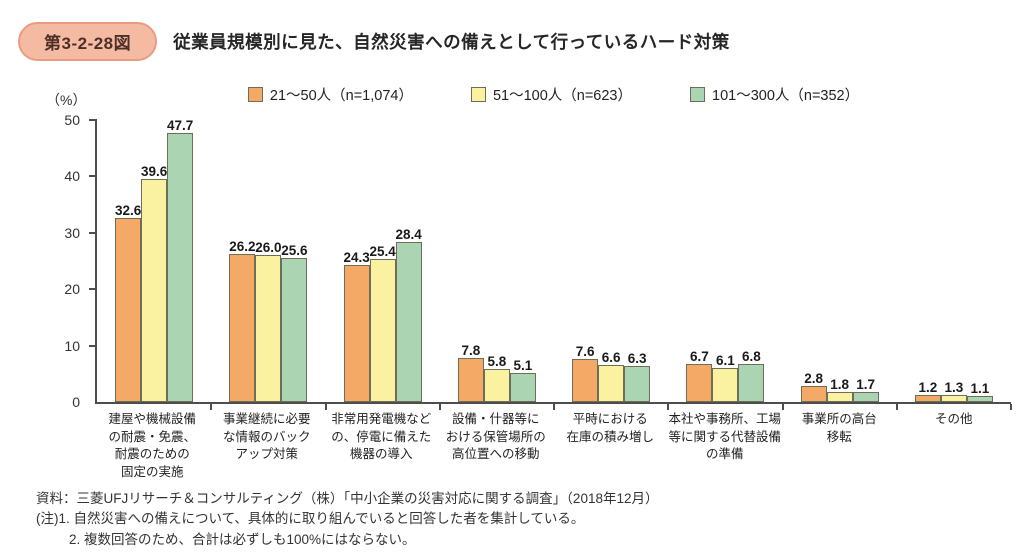  Describe the element at coordinates (725, 261) in the screenshot. I see `bar-group: 6.7 6.1 6.8` at that location.